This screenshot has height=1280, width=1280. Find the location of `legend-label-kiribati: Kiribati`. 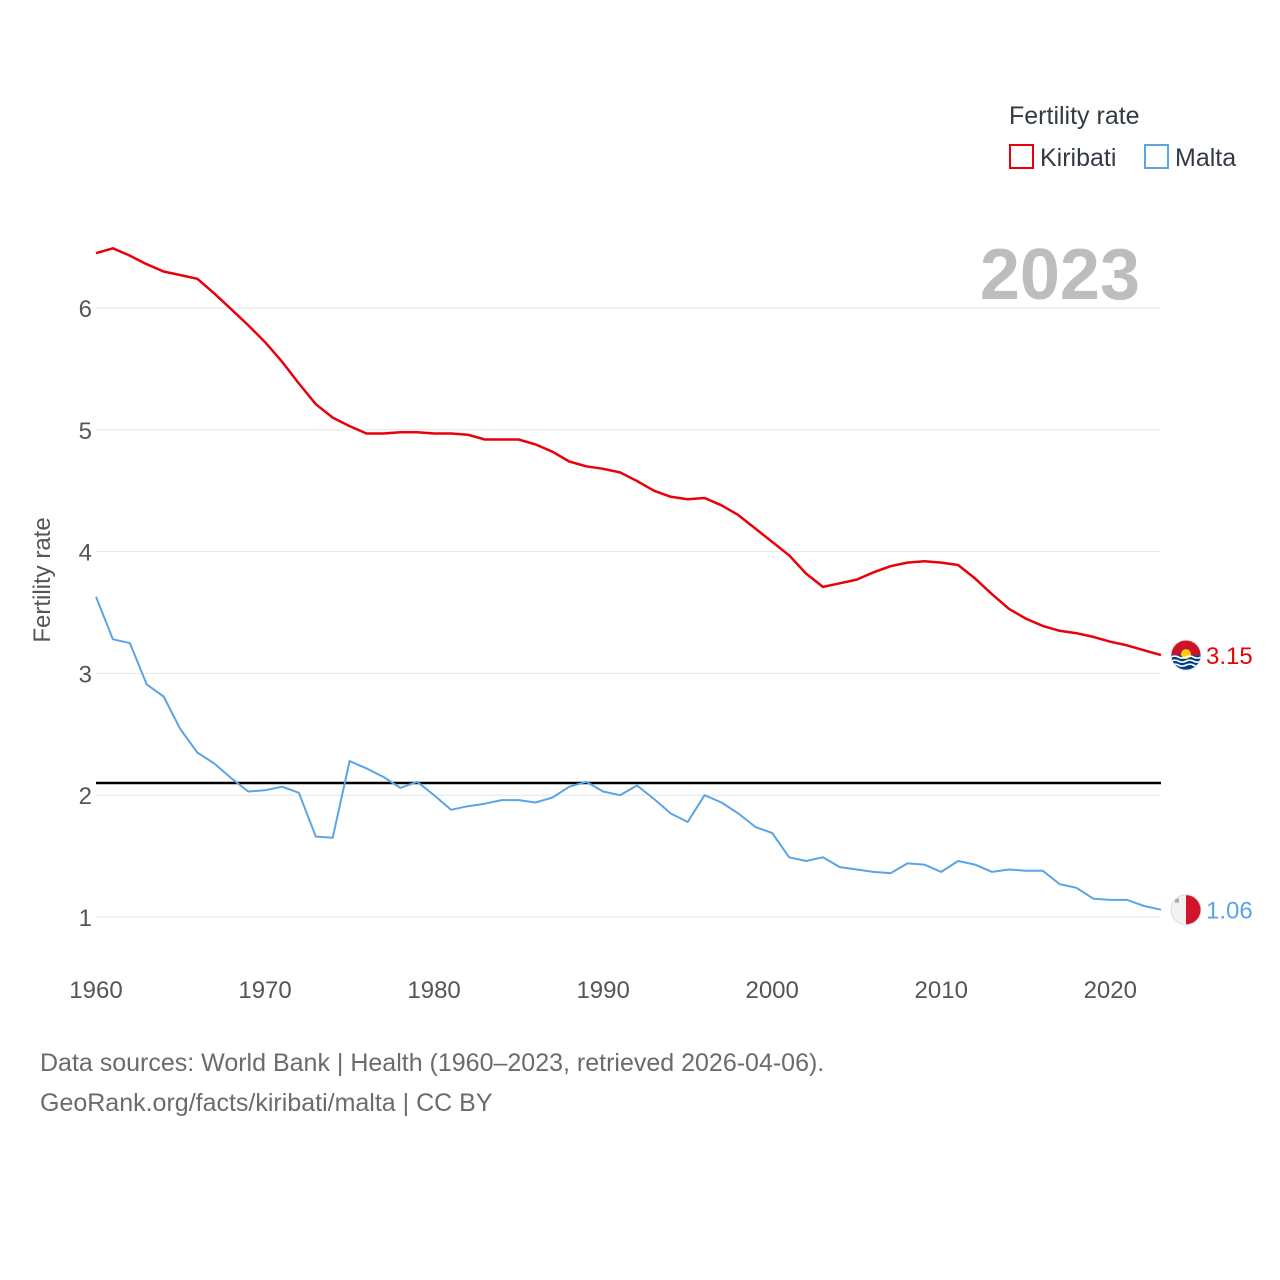

legend-label-kiribati: Kiribati is located at coordinates (1078, 158).